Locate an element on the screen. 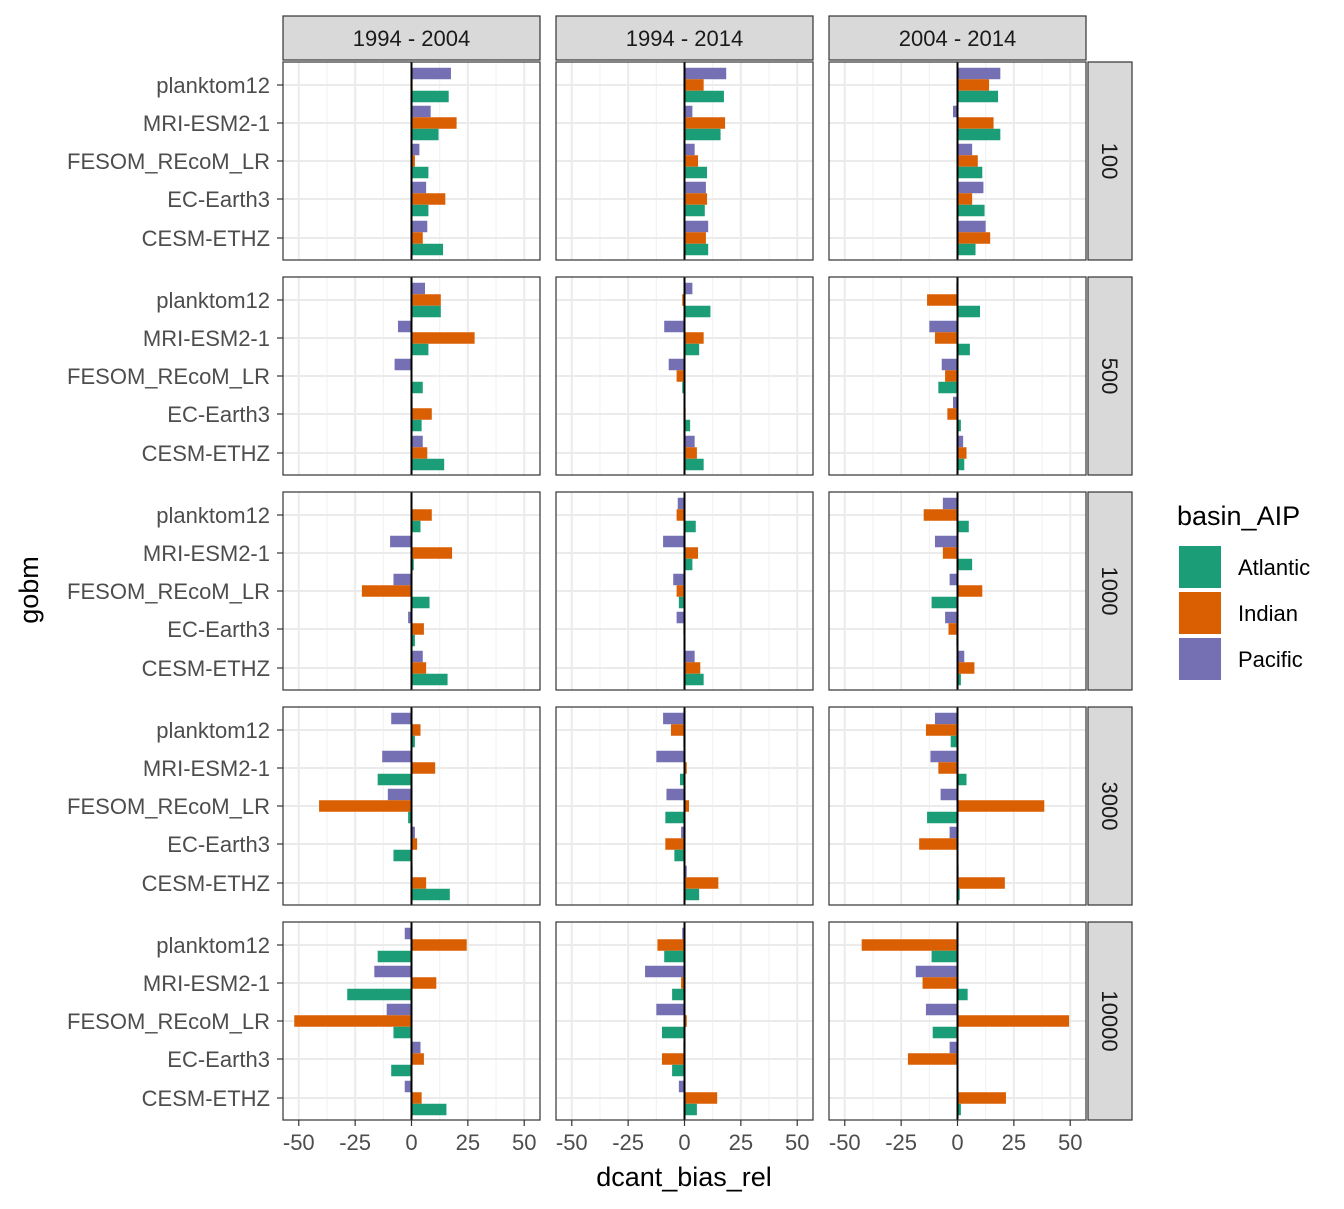  legend-label: Pacific is located at coordinates (1270, 659).